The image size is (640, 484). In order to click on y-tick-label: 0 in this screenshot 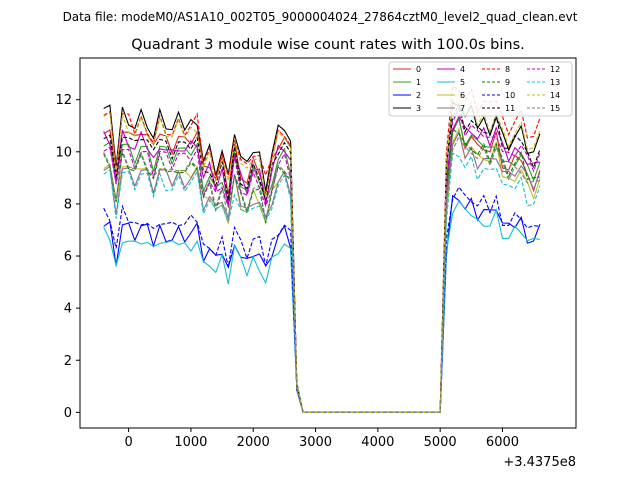, I will do `click(68, 413)`.